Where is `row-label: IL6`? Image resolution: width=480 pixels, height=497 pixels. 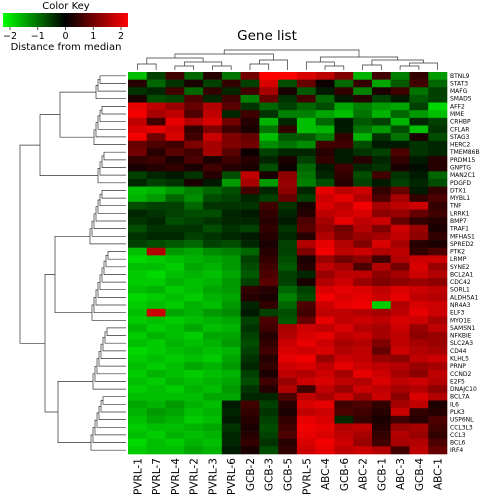 row-label: IL6 is located at coordinates (454, 404).